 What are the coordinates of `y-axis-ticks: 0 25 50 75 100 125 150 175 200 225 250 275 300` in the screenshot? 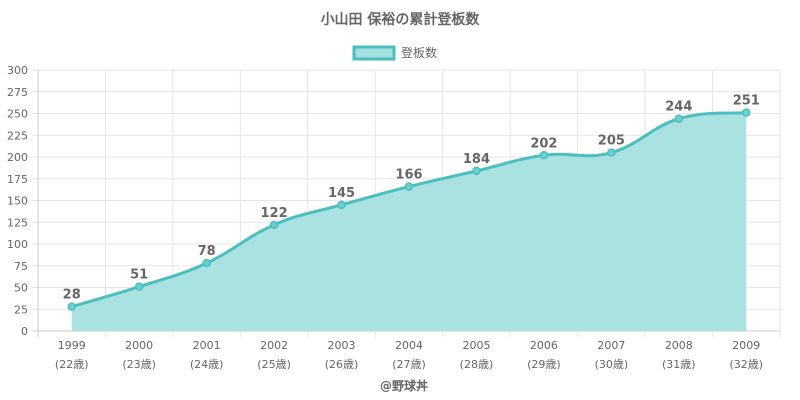 It's located at (17, 201).